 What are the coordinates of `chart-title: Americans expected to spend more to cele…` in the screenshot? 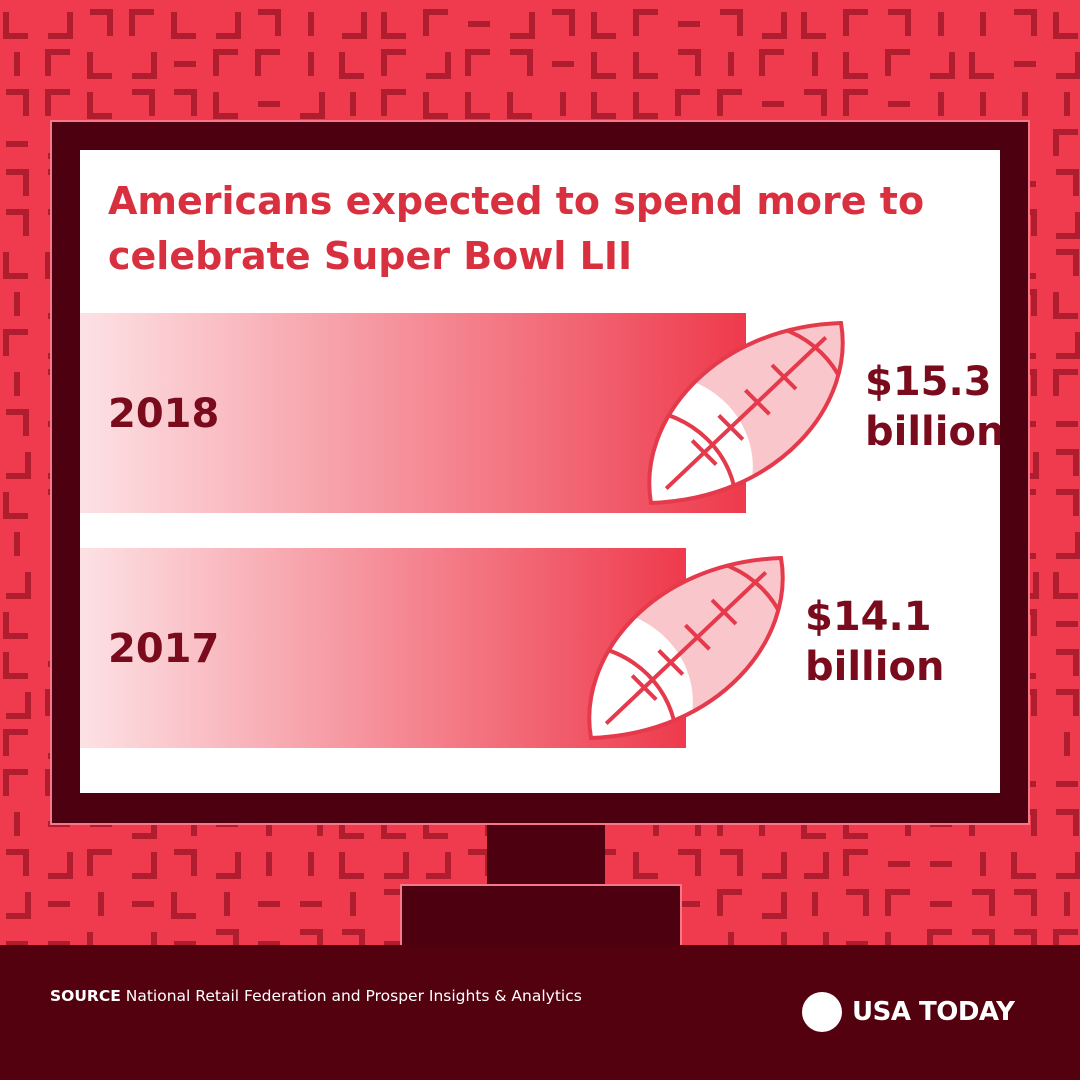 It's located at (516, 228).